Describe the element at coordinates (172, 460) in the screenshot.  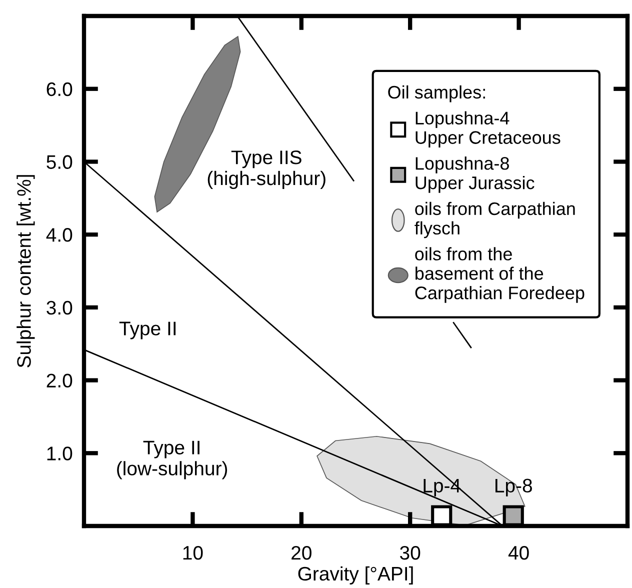
I see `annotation: Type II (low-sulphur)` at that location.